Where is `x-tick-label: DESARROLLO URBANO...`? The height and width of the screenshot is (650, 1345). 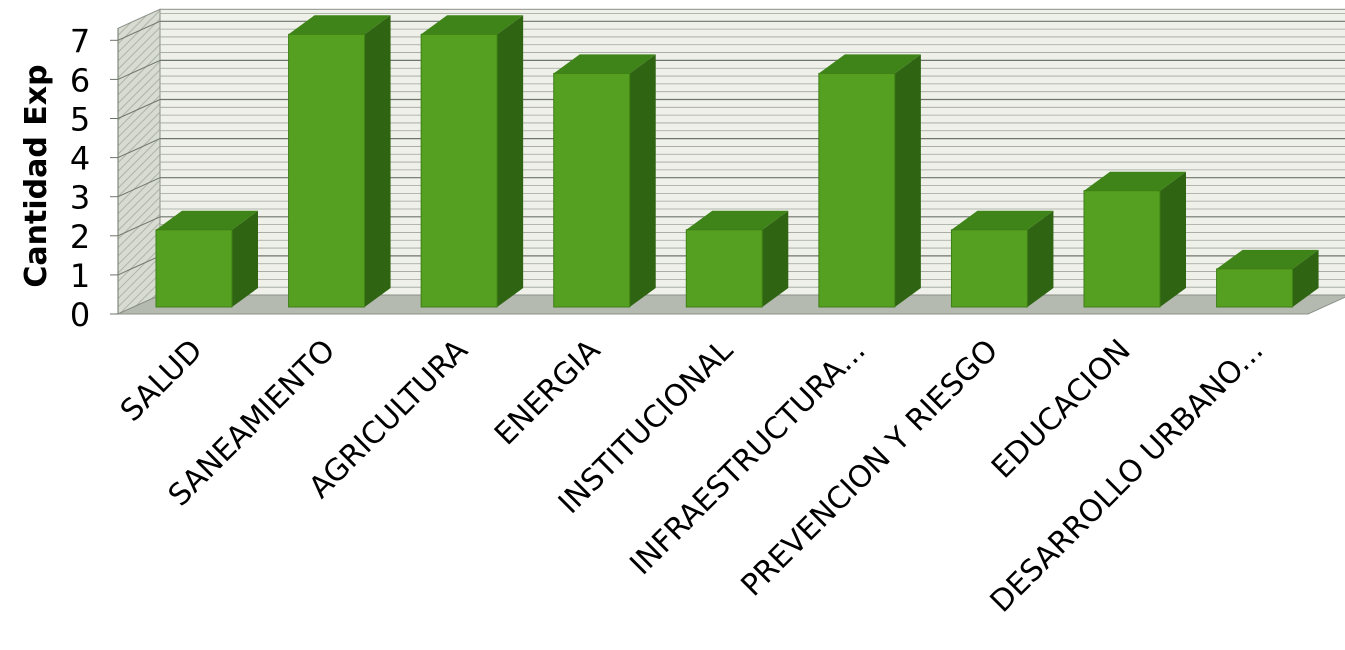 x-tick-label: DESARROLLO URBANO... is located at coordinates (1127, 476).